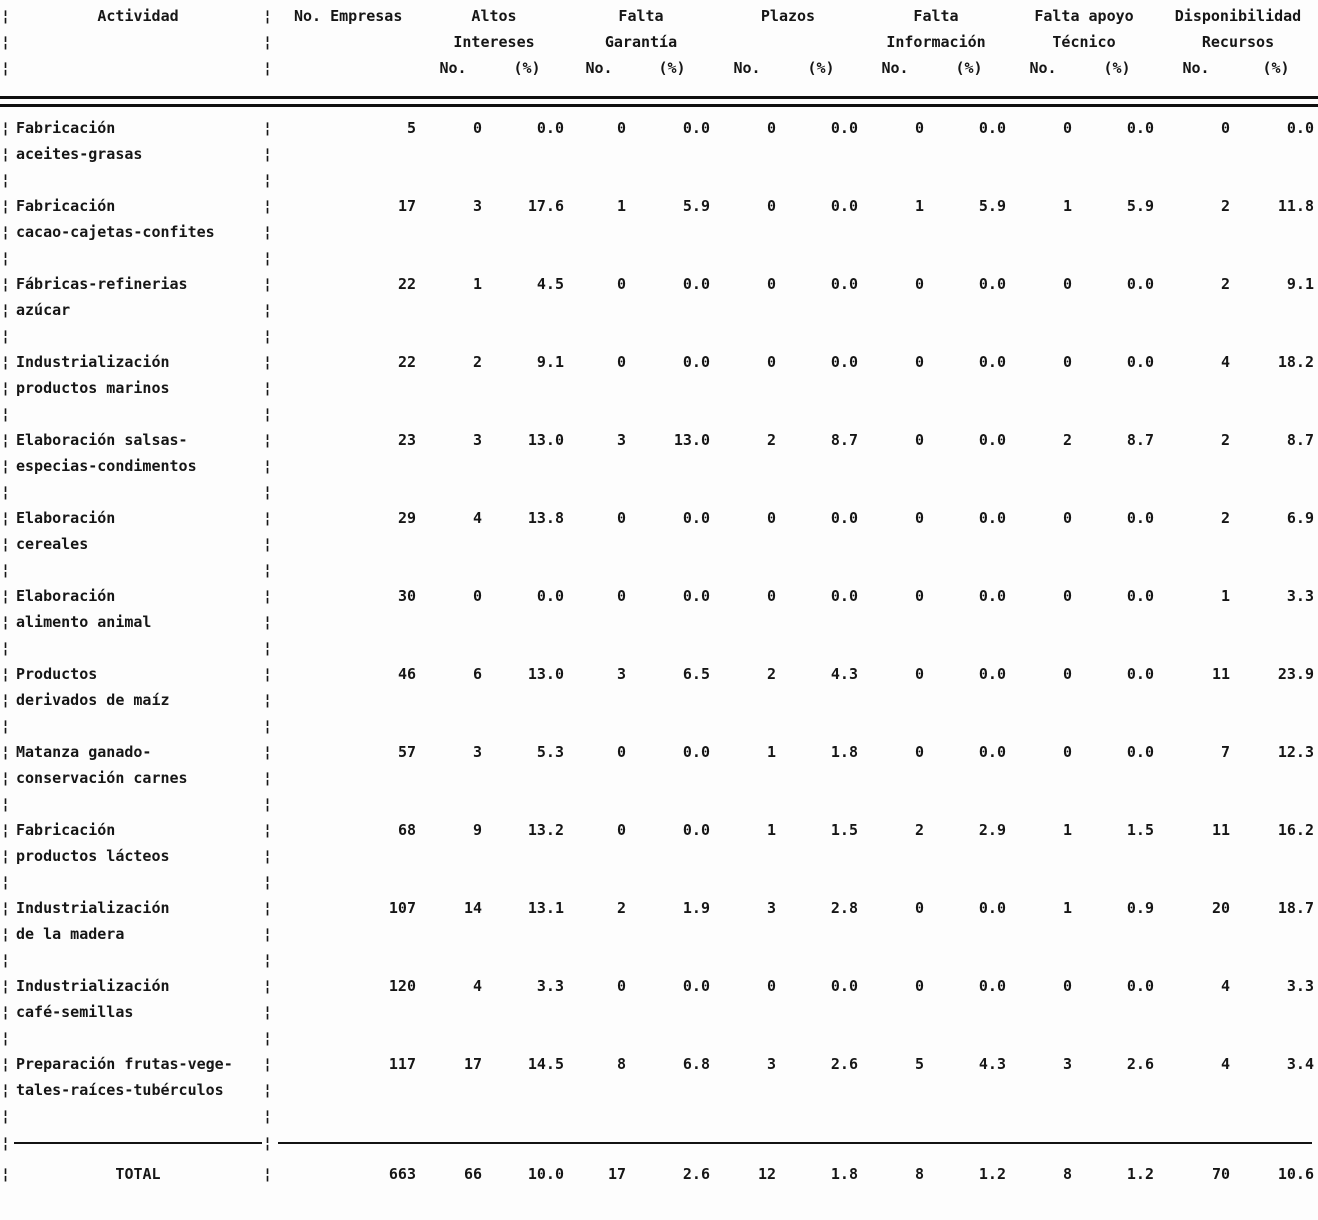 This screenshot has height=1220, width=1318. What do you see at coordinates (1295, 674) in the screenshot?
I see `pct-value: 23.9` at bounding box center [1295, 674].